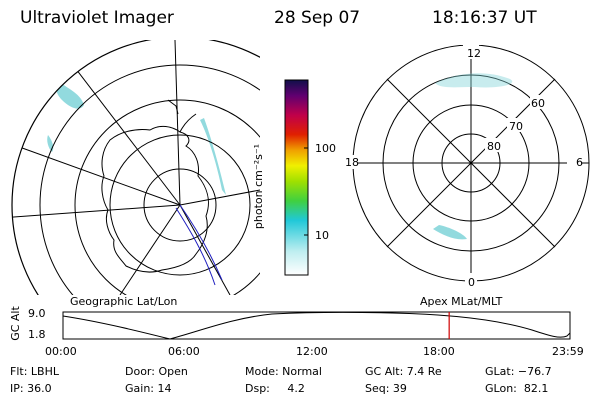 The height and width of the screenshot is (400, 600). Describe the element at coordinates (352, 162) in the screenshot. I see `mlt-label-18: 18` at that location.